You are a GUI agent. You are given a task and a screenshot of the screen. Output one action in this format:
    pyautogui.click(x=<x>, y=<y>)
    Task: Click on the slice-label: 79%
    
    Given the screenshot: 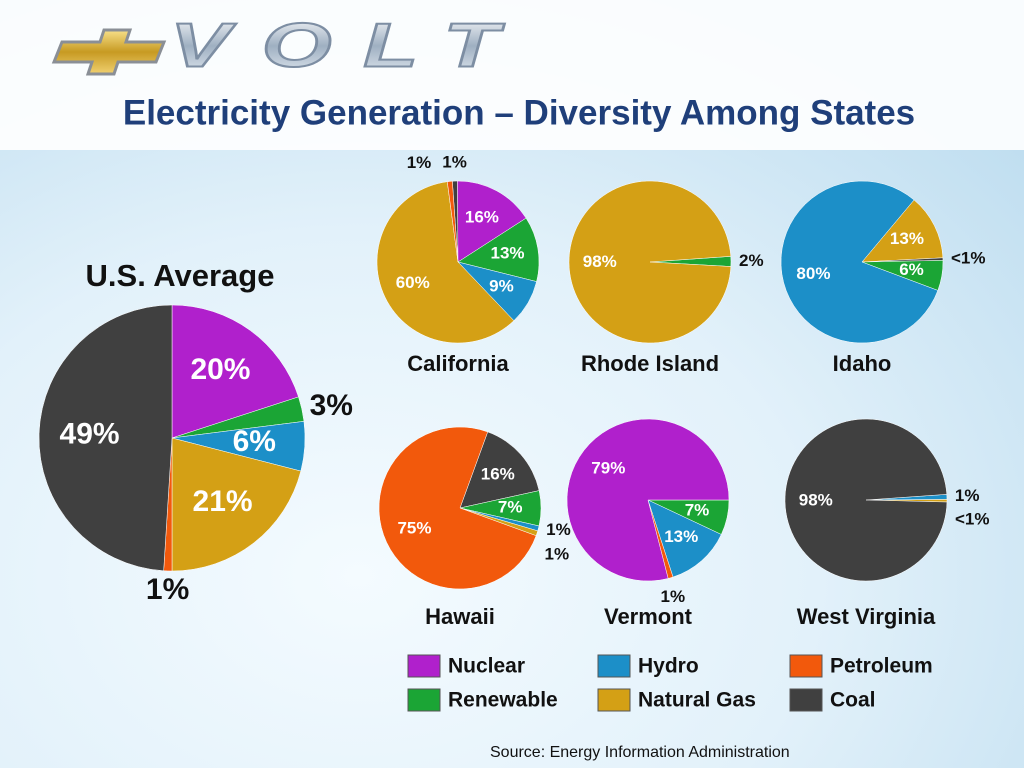 What is the action you would take?
    pyautogui.click(x=608, y=468)
    